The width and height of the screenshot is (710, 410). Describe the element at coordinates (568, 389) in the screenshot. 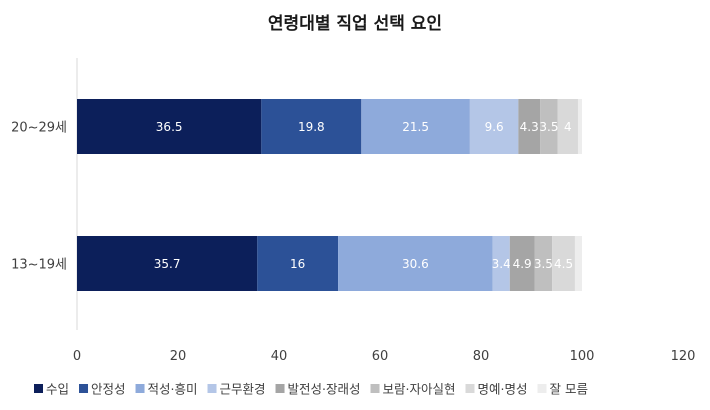

I see `legend-label: 잘 모름` at that location.